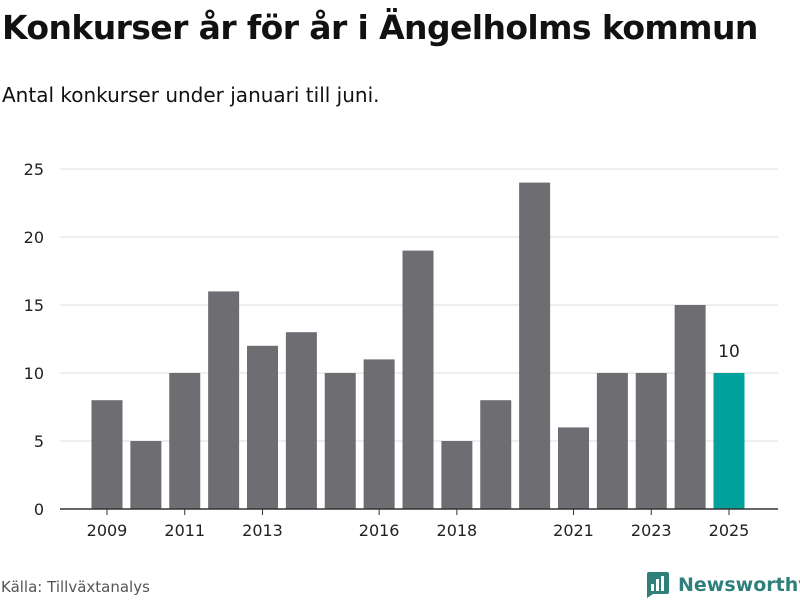 The image size is (800, 600). Describe the element at coordinates (34, 237) in the screenshot. I see `y-tick-label: 20` at that location.